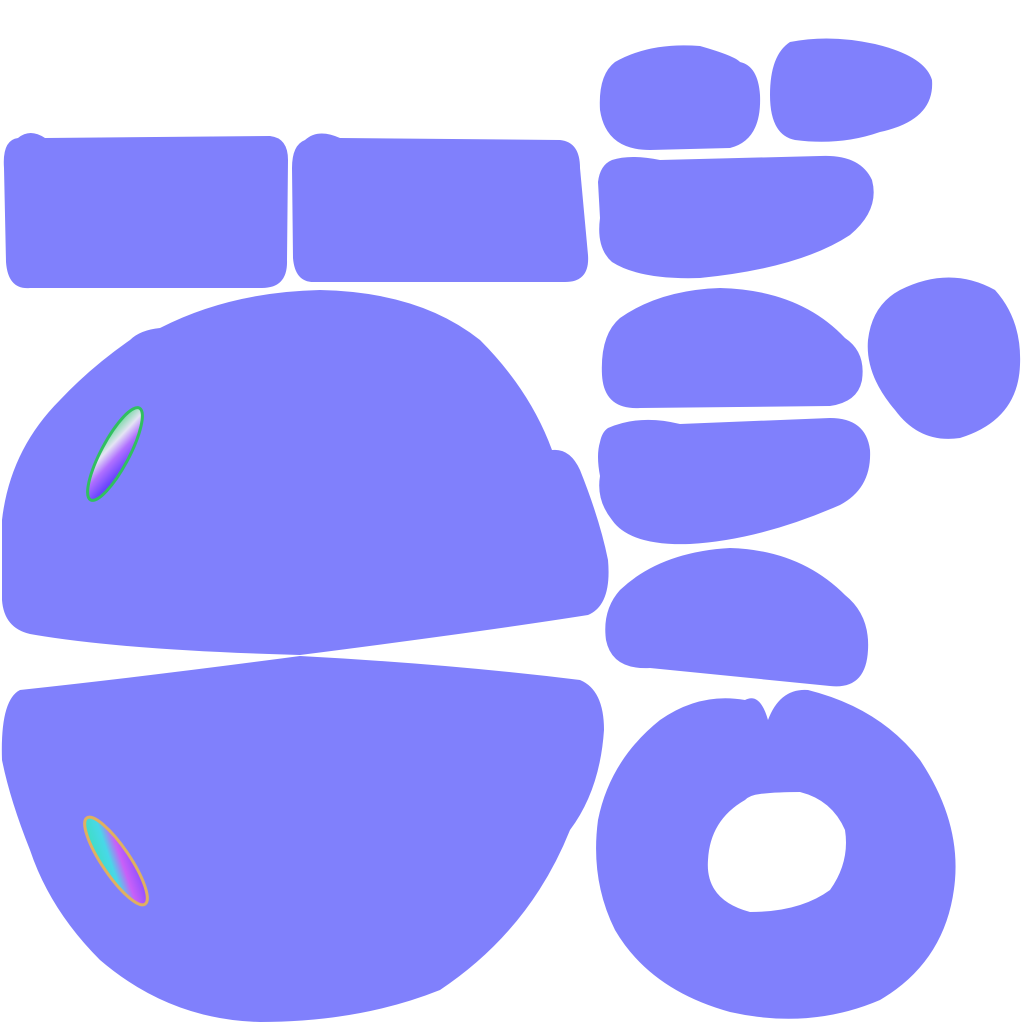 The height and width of the screenshot is (1024, 1024). What do you see at coordinates (732, 348) in the screenshot?
I see `uv-island-lens-a` at bounding box center [732, 348].